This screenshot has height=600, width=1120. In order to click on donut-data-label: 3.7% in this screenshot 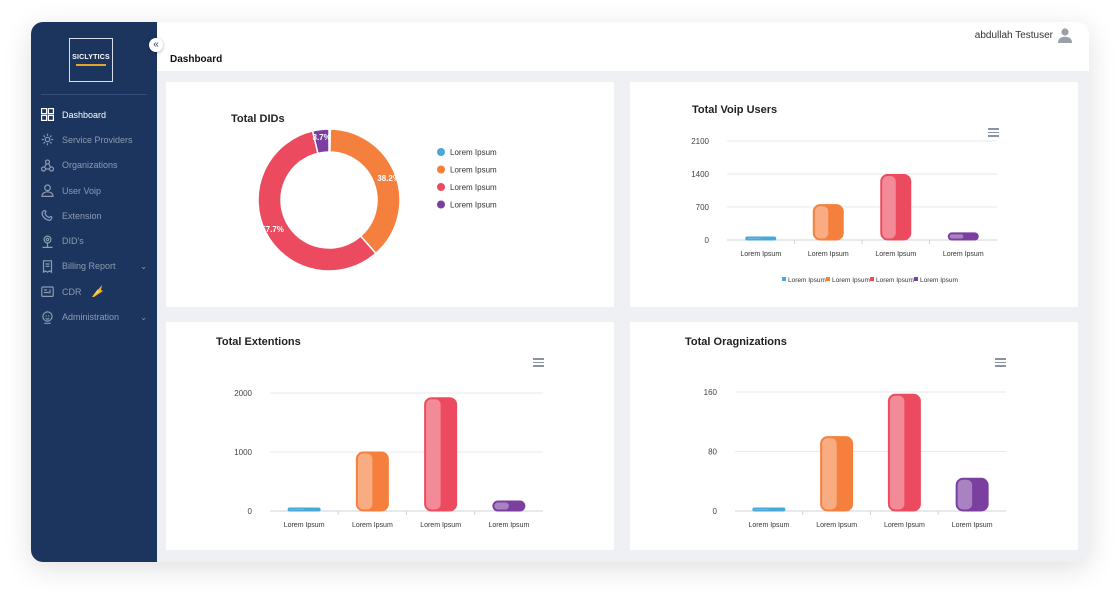, I will do `click(322, 137)`.